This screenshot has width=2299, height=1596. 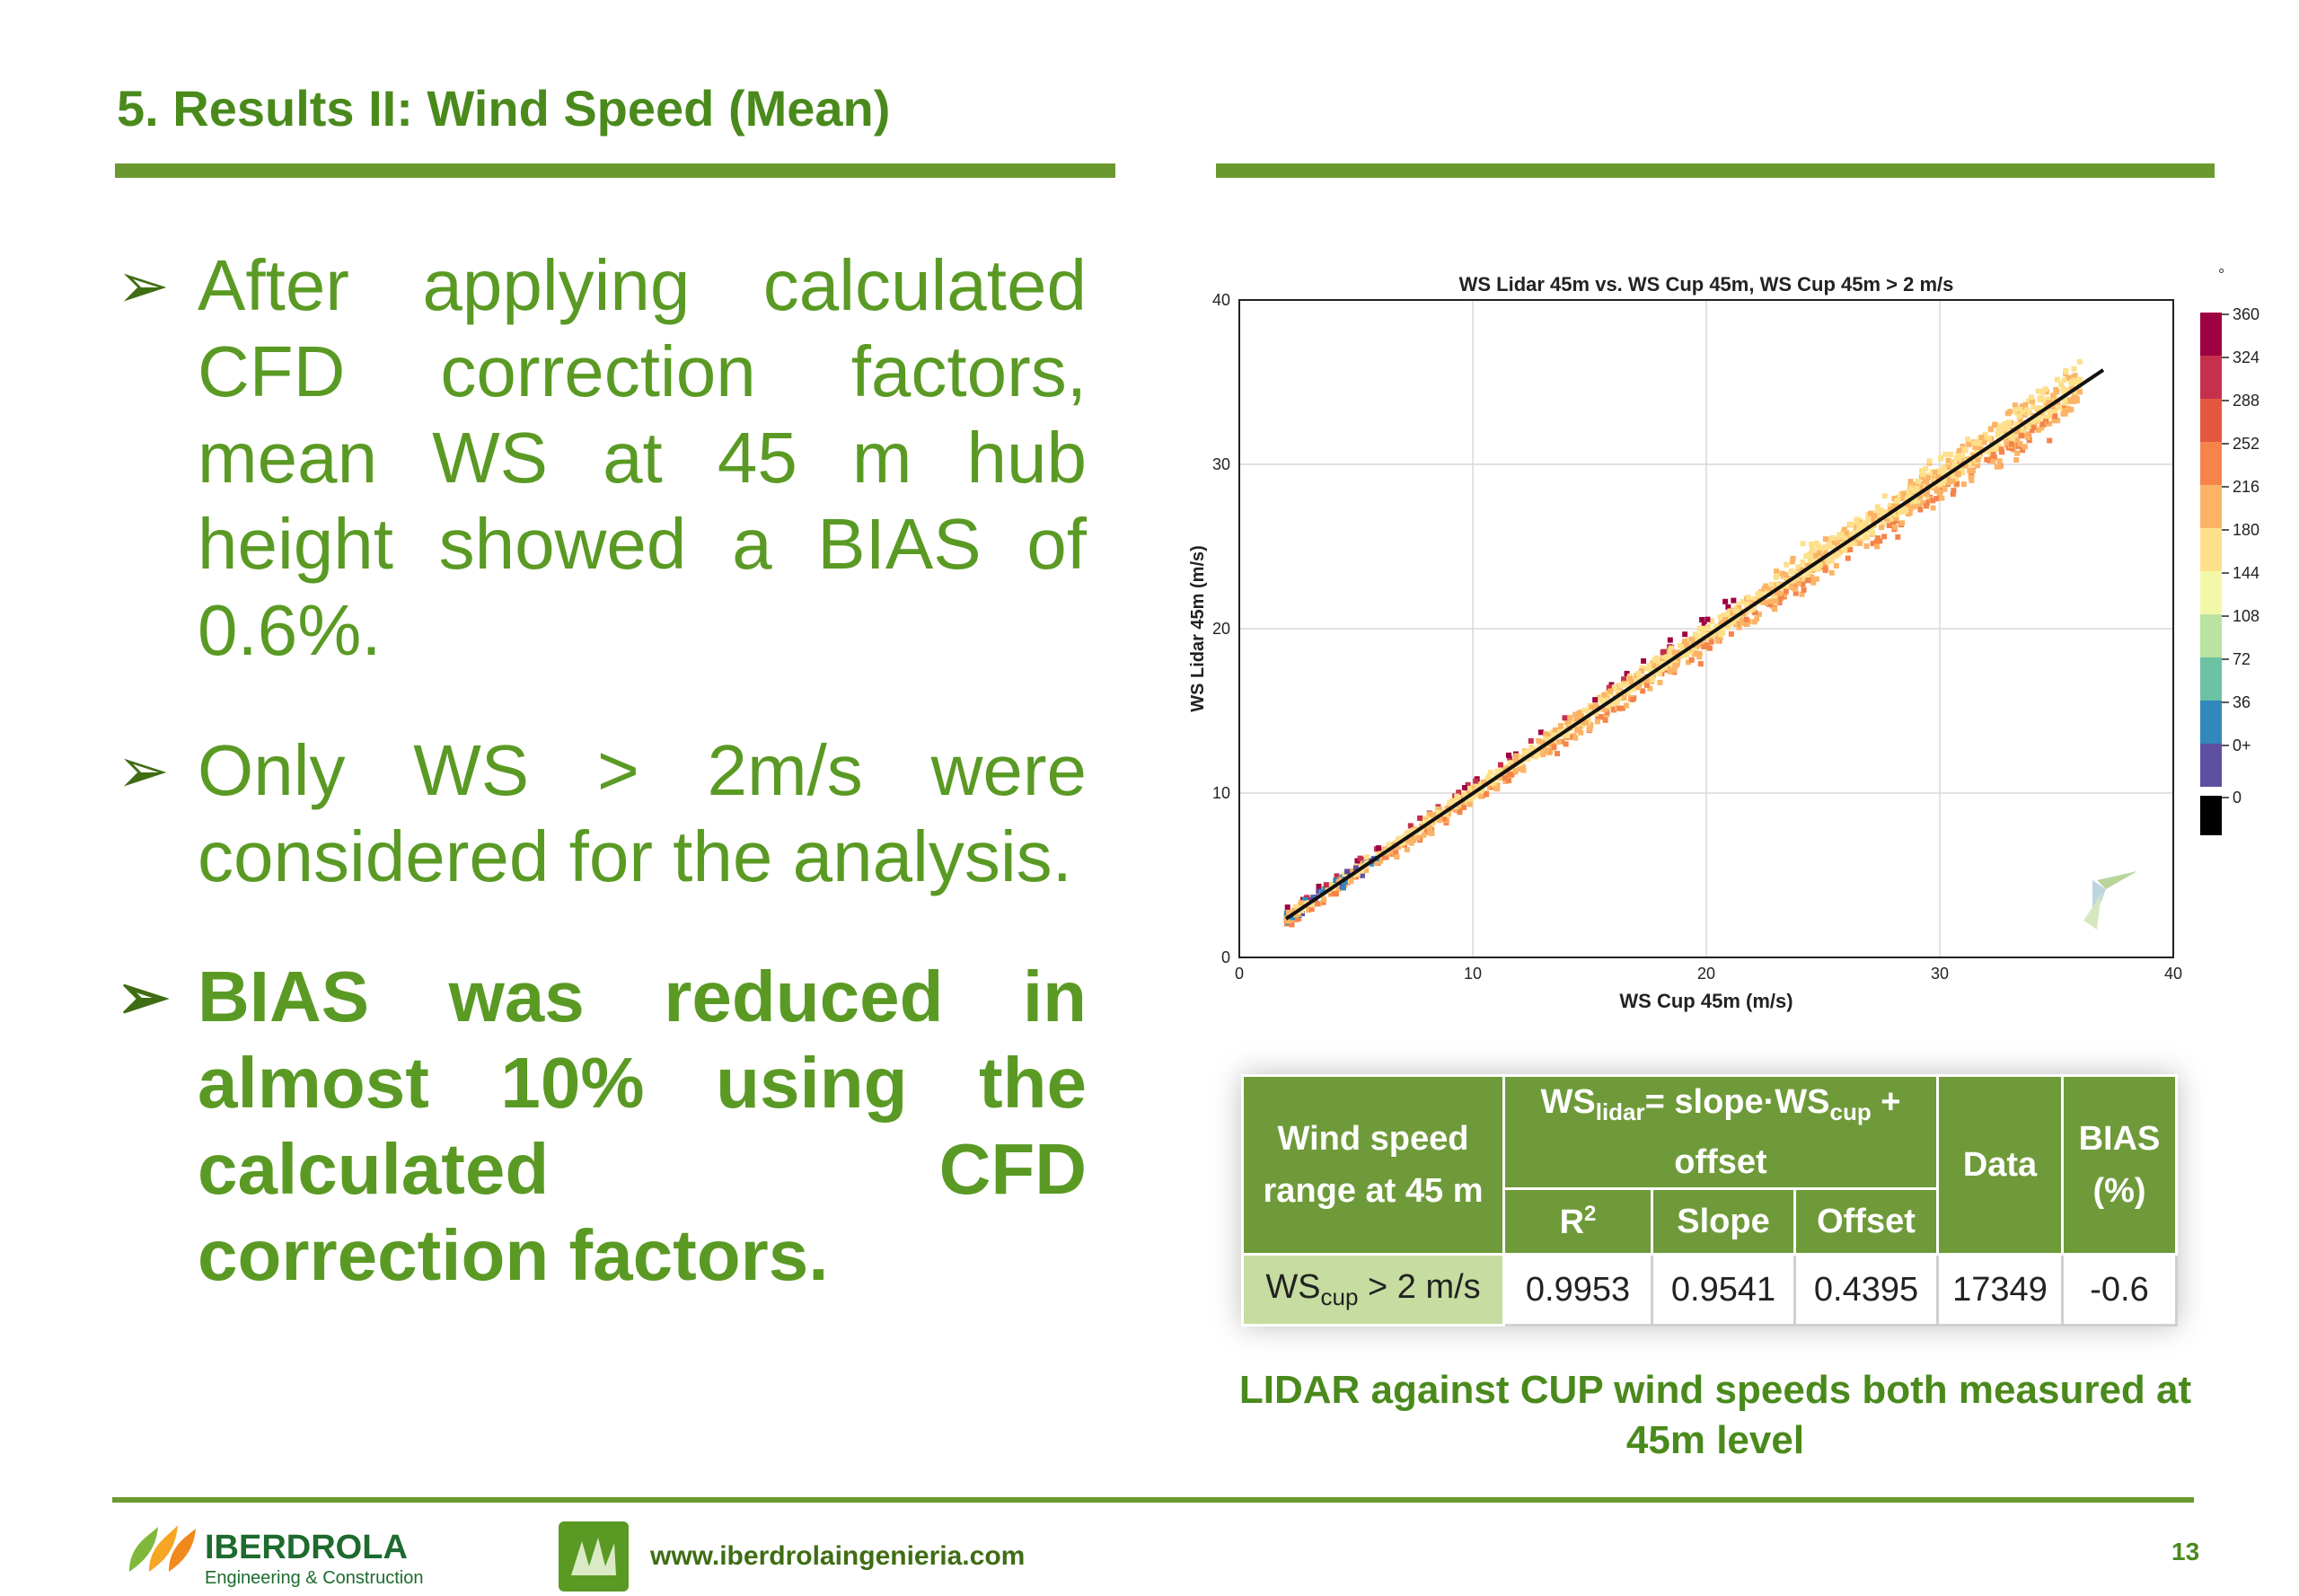 I want to click on x-tick-label: 10, so click(x=1473, y=974).